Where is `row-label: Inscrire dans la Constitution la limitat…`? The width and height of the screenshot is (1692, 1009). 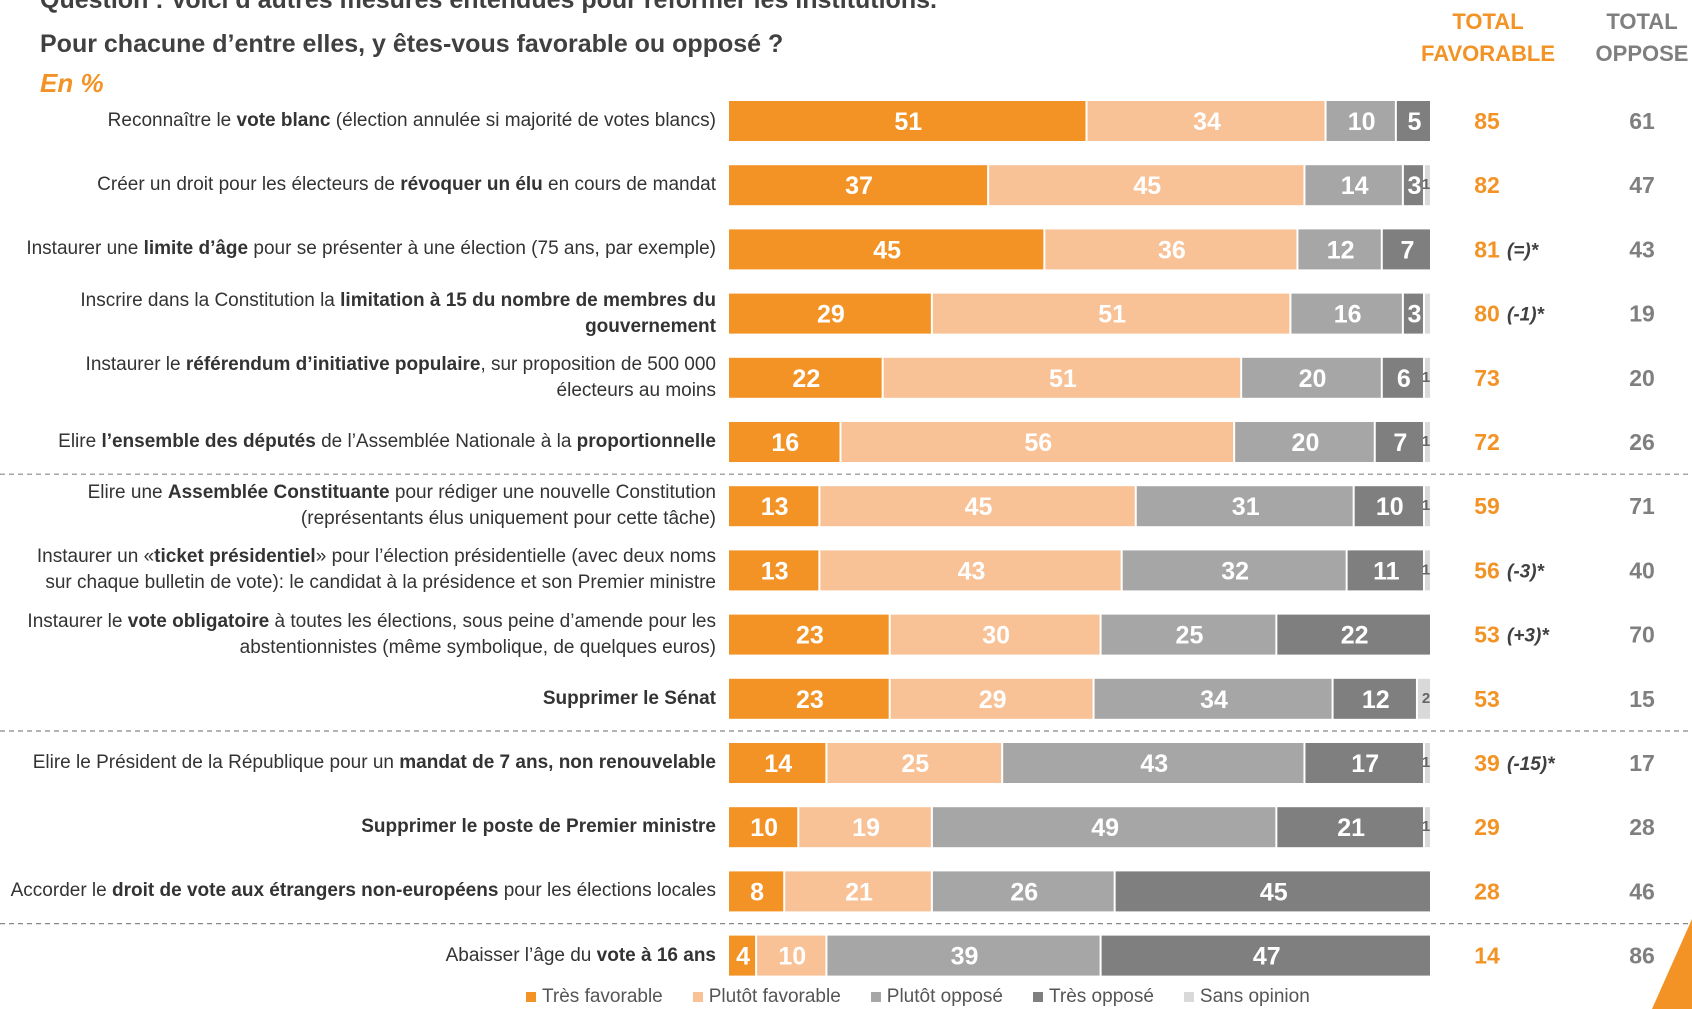
row-label: Inscrire dans la Constitution la limitat… is located at coordinates (362, 314).